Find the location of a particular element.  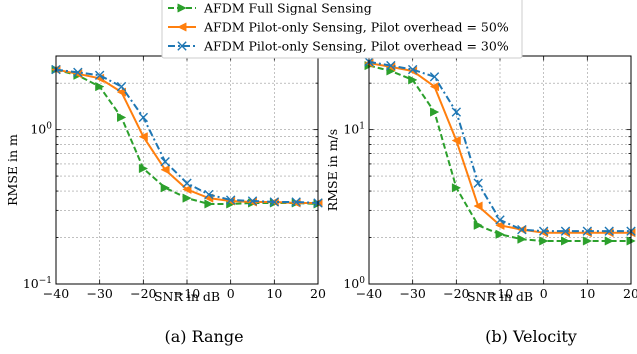

legend-symbol-full-signal is located at coordinates (182, 8).